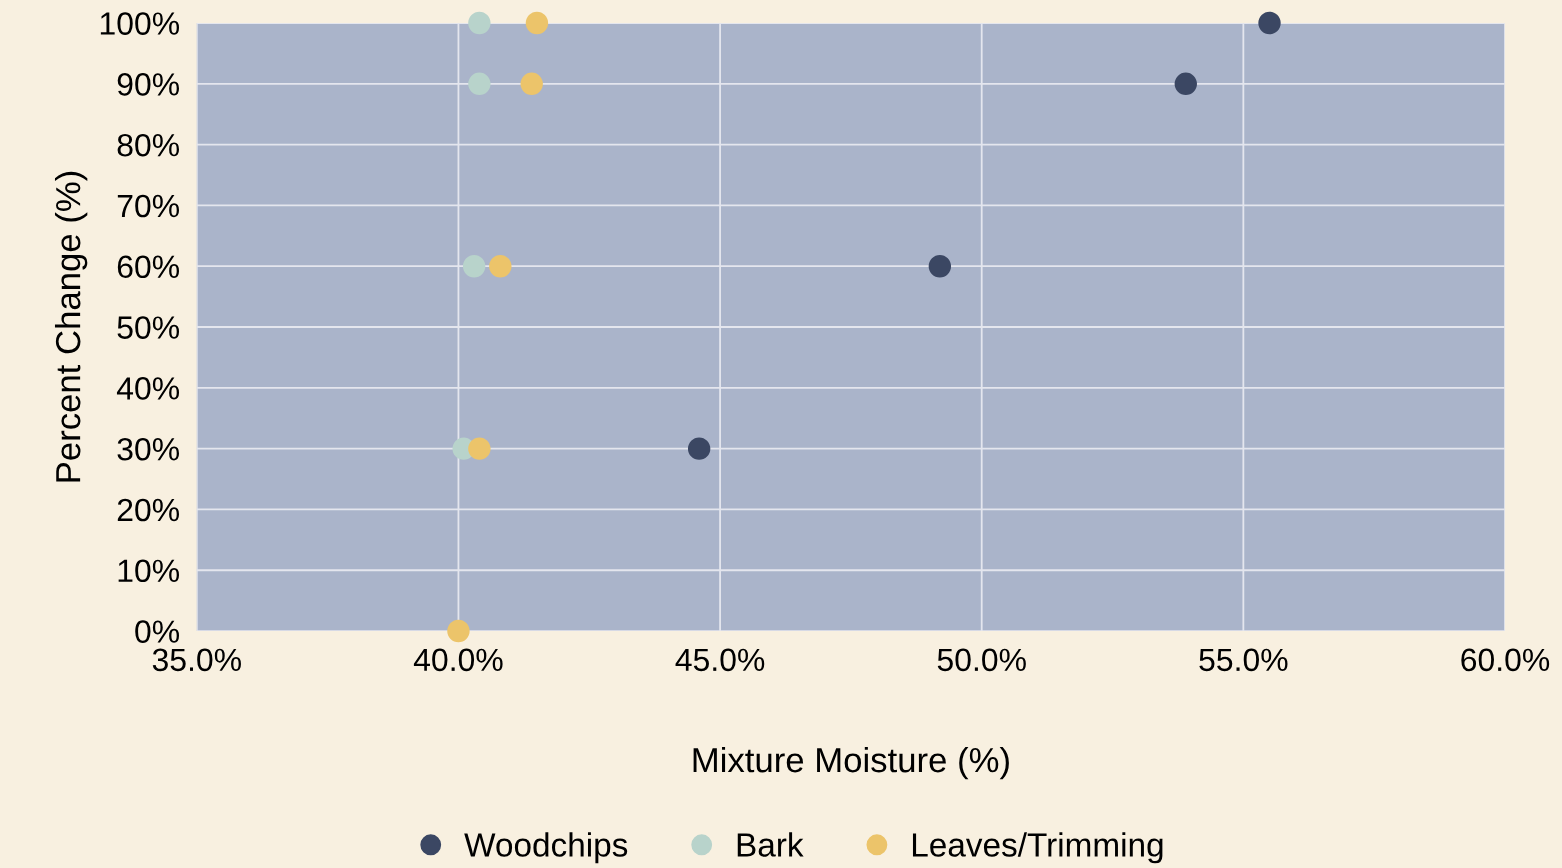 The height and width of the screenshot is (868, 1562). Describe the element at coordinates (1243, 660) in the screenshot. I see `x-tick-label: 55.0%` at that location.